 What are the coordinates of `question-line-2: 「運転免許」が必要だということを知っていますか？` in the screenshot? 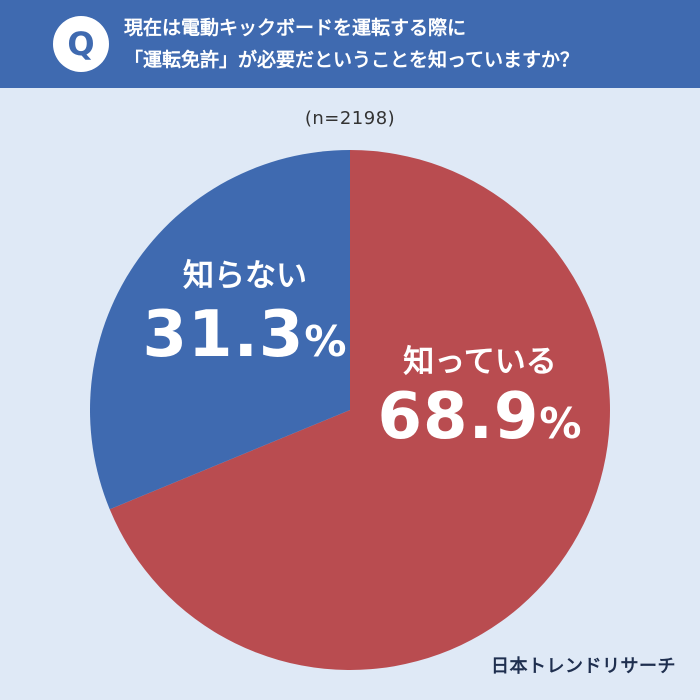 It's located at (352, 60).